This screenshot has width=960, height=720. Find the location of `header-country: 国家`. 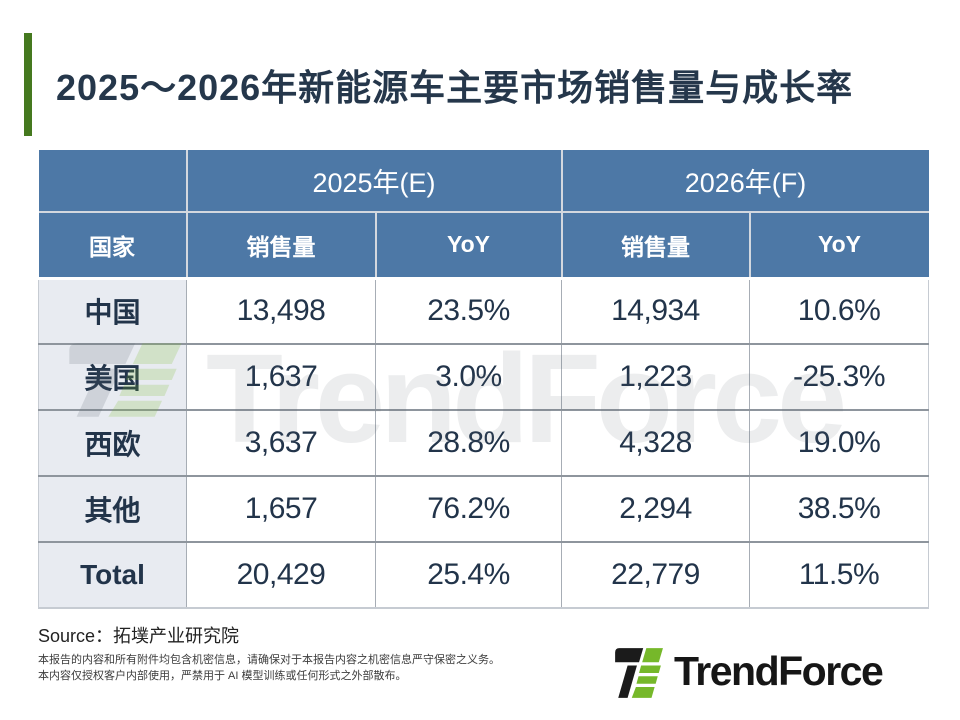

header-country: 国家 is located at coordinates (112, 246).